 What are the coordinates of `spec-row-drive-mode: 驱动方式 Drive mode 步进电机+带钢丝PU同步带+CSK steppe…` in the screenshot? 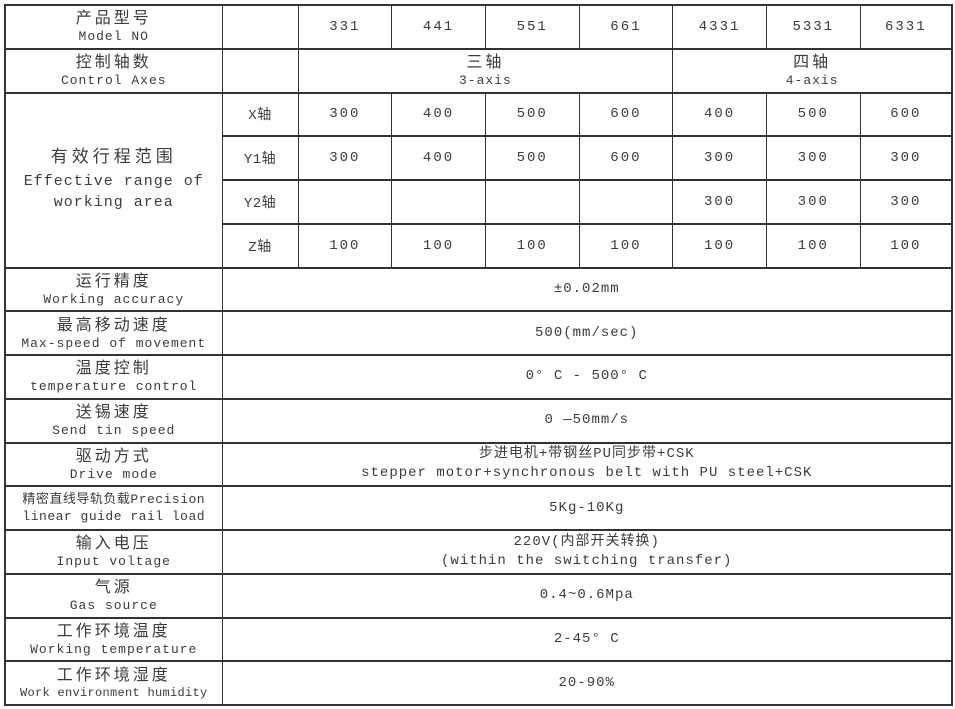 It's located at (478, 464).